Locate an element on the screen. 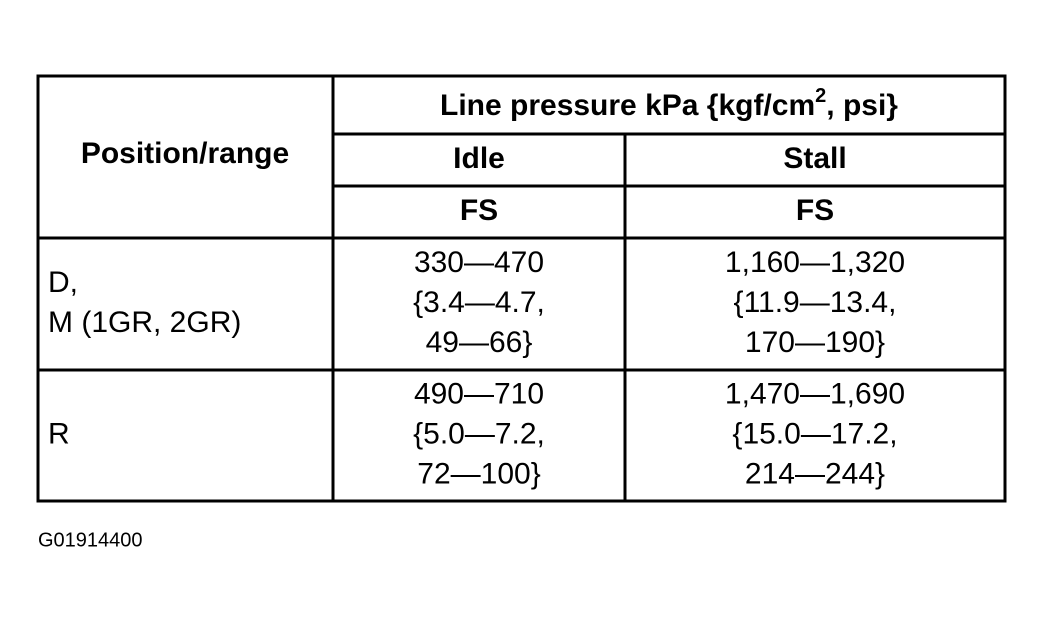 The height and width of the screenshot is (623, 1044). group-header: Line pressure kPa {kgf/cm2, psi} is located at coordinates (669, 103).